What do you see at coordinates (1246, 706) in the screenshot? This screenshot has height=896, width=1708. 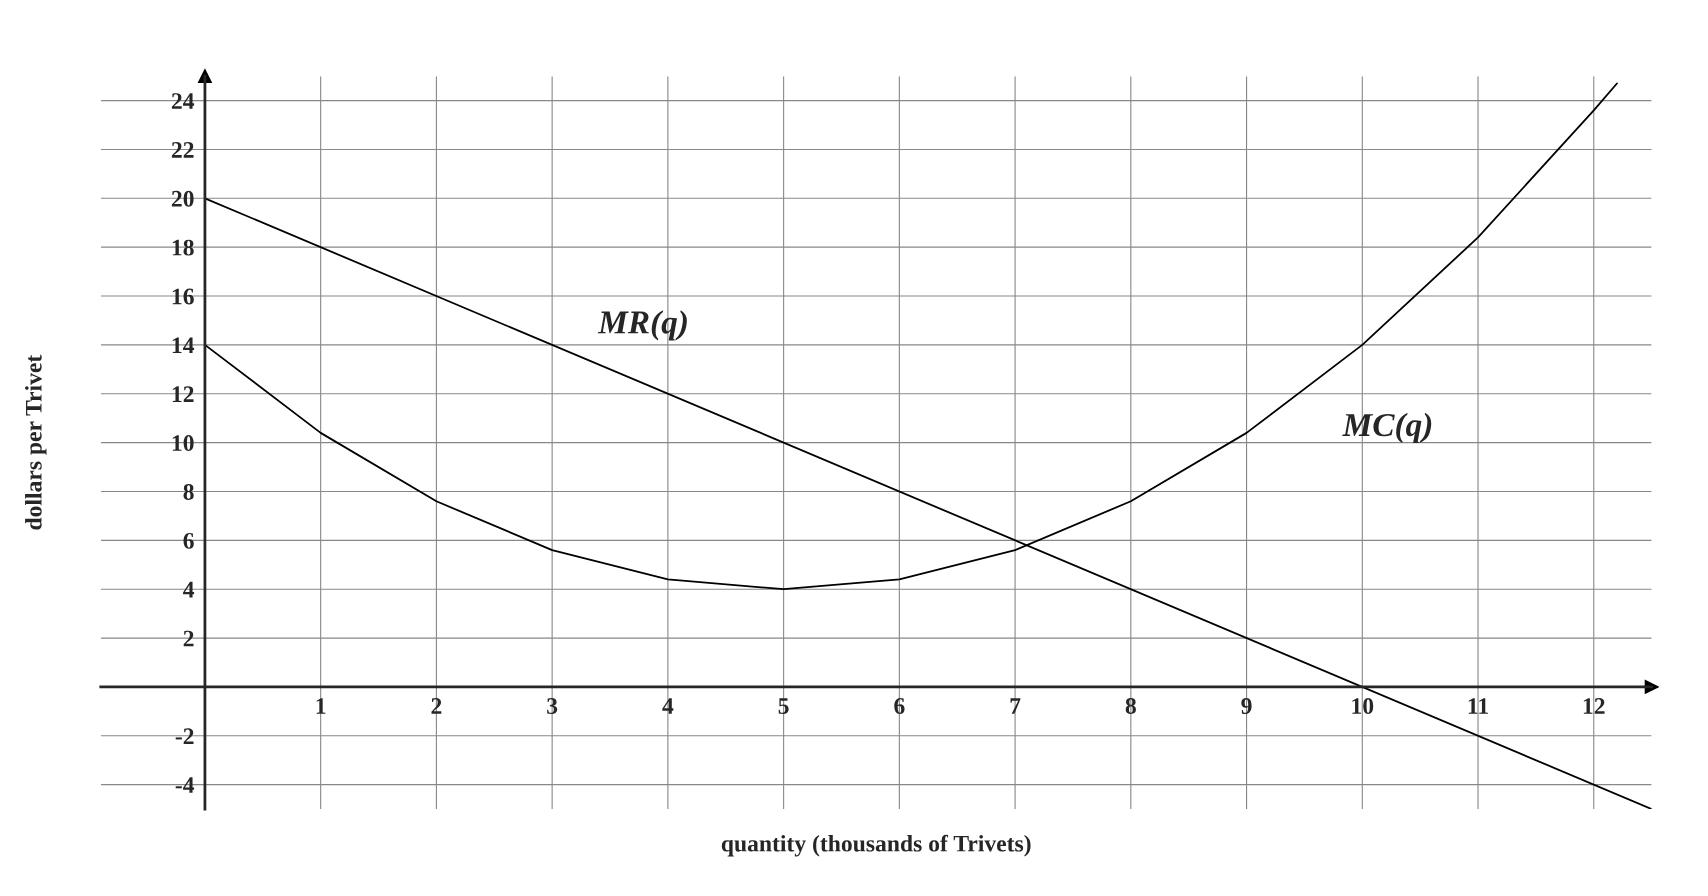 I see `x-tick-label: 9` at bounding box center [1246, 706].